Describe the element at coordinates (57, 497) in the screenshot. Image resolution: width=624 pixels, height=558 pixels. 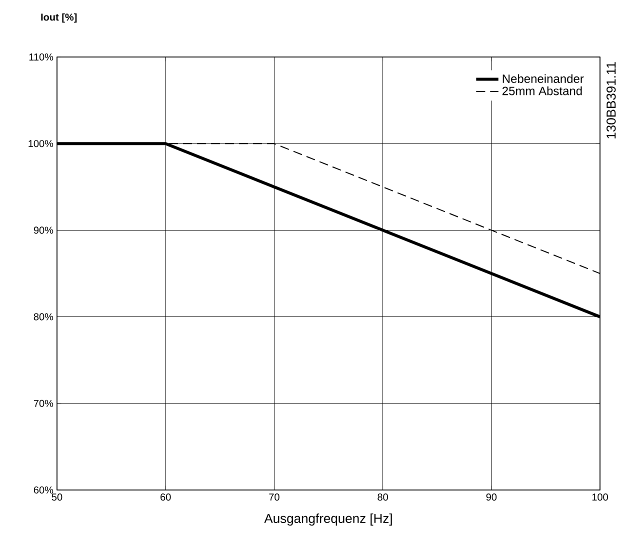
I see `x-tick-label: 50` at that location.